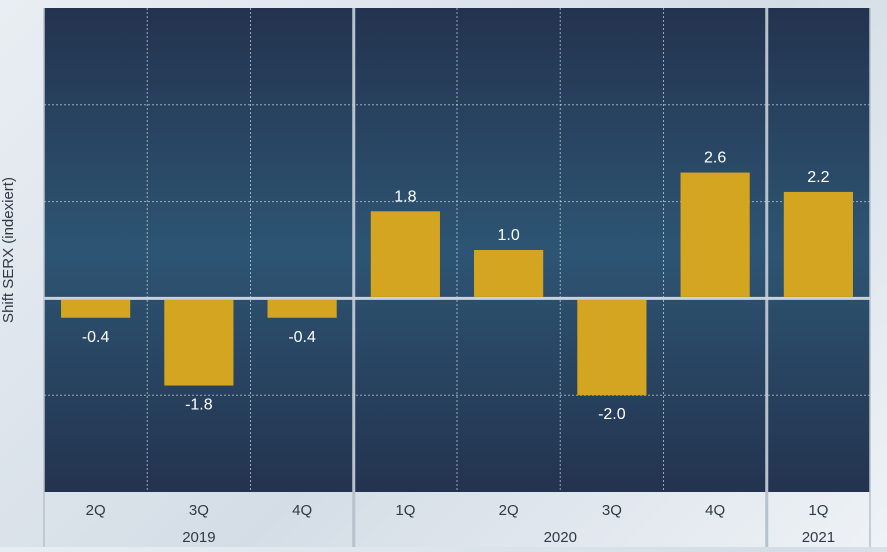 The image size is (887, 552). Describe the element at coordinates (818, 537) in the screenshot. I see `year-label: 2021` at that location.